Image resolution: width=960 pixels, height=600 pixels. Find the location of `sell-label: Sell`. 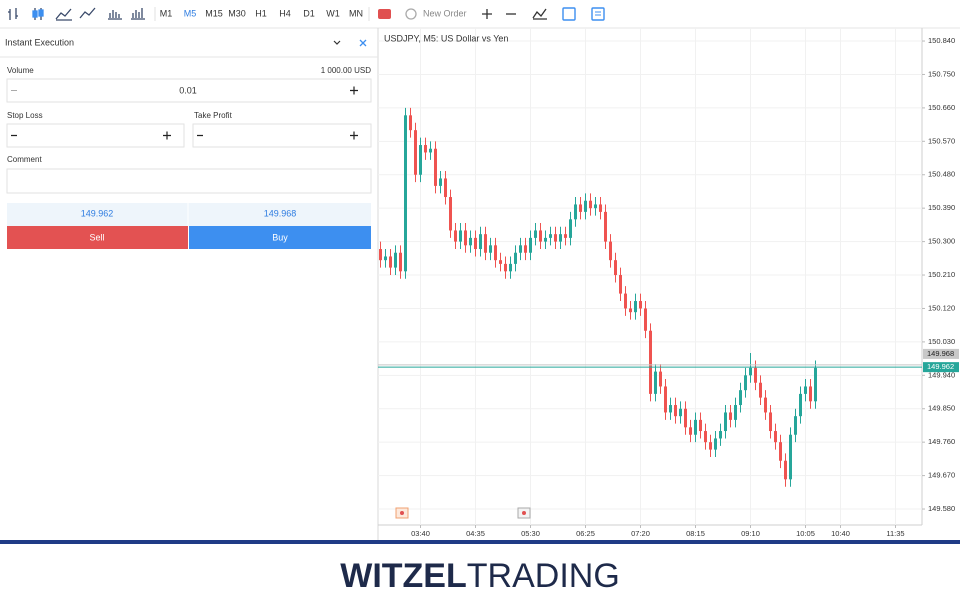

sell-label: Sell is located at coordinates (96, 237).